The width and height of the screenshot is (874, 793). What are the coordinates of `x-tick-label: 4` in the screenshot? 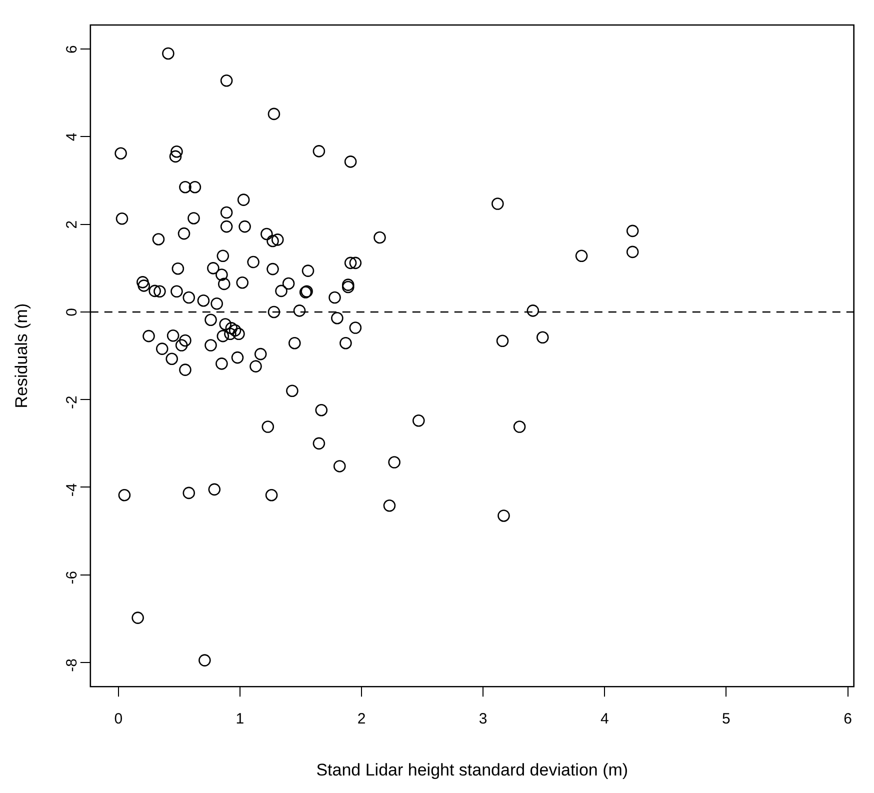 It's located at (604, 719).